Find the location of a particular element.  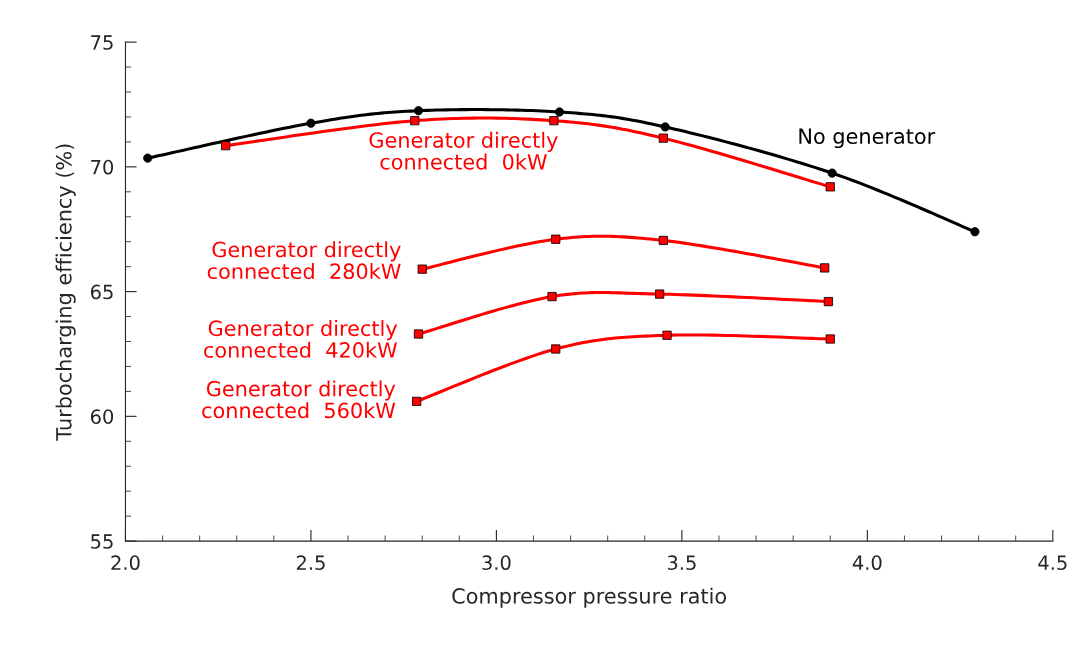

x-axis-title: Compressor pressure ratio is located at coordinates (589, 597).